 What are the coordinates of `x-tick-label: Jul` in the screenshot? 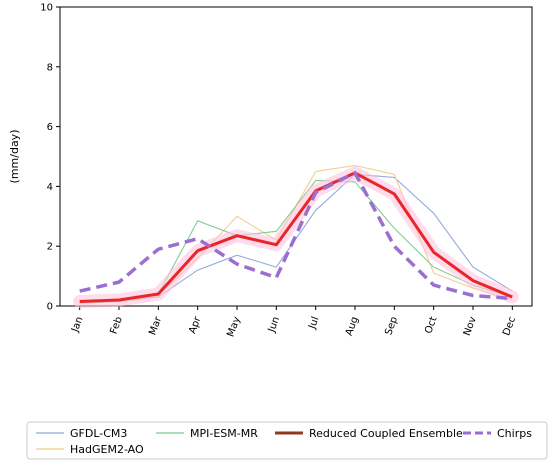 It's located at (314, 323).